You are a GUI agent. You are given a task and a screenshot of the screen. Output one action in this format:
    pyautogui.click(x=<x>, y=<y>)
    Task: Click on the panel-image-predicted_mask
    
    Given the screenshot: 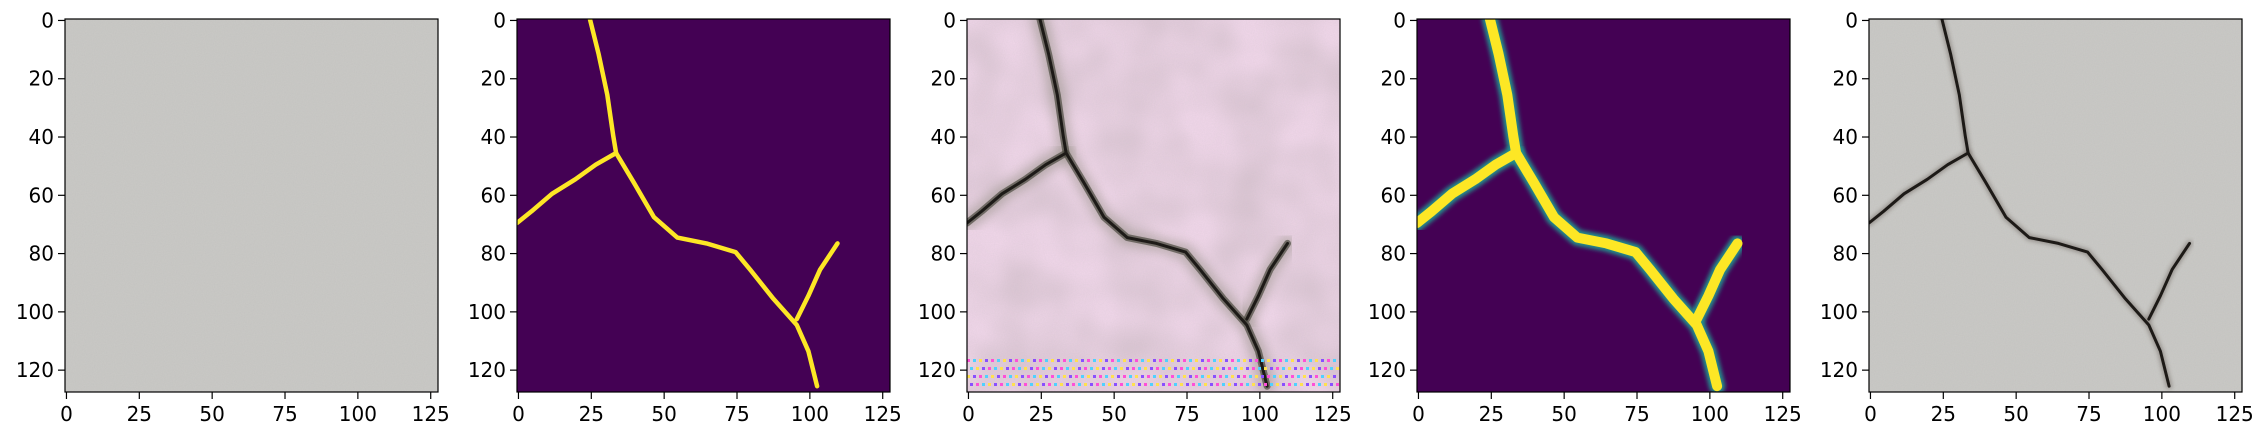 What is the action you would take?
    pyautogui.click(x=1603, y=205)
    